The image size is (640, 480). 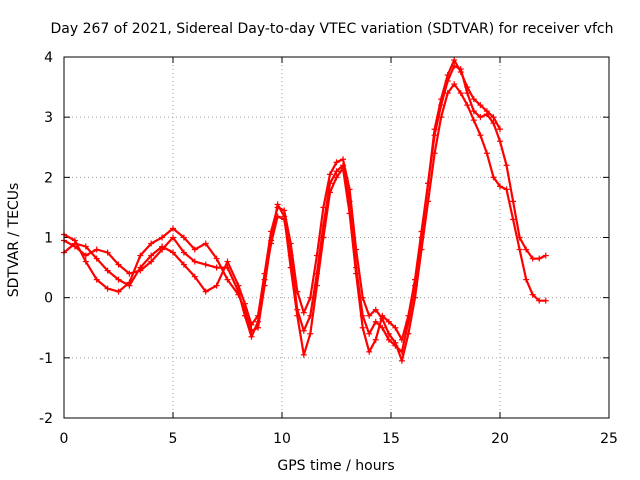 What do you see at coordinates (173, 439) in the screenshot?
I see `x-tick-label: 5` at bounding box center [173, 439].